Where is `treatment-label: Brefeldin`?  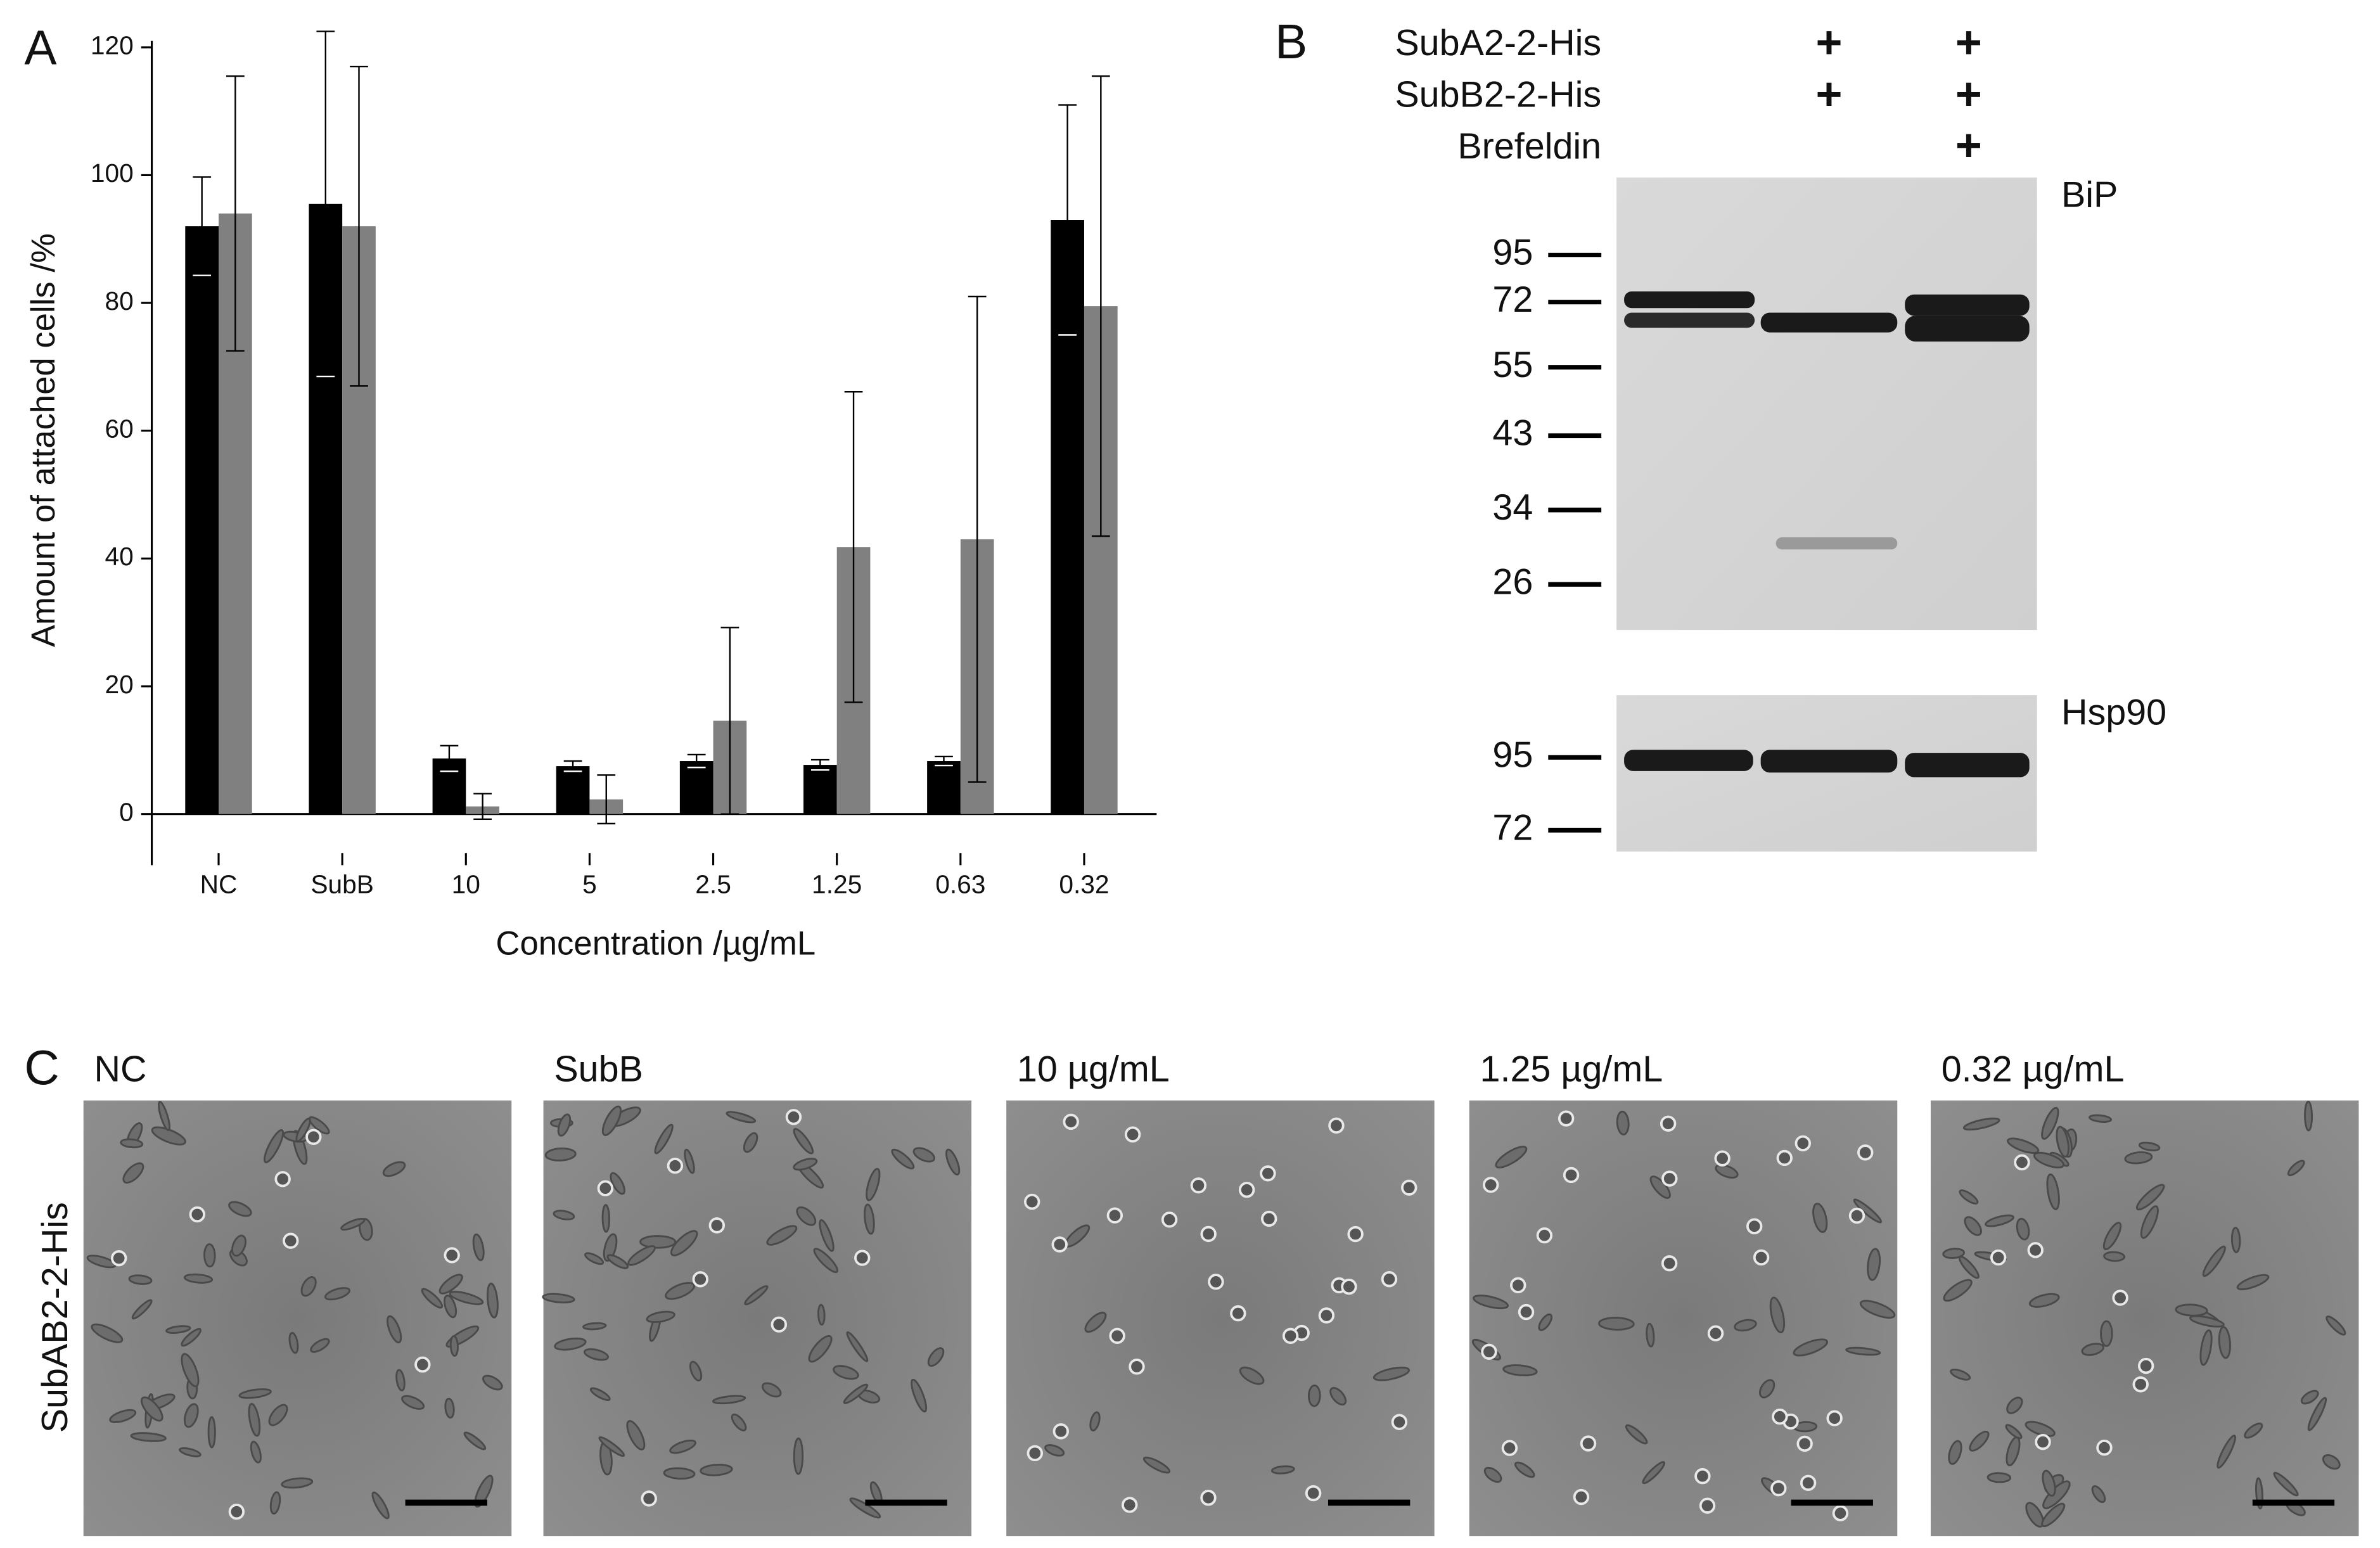 treatment-label: Brefeldin is located at coordinates (1529, 146).